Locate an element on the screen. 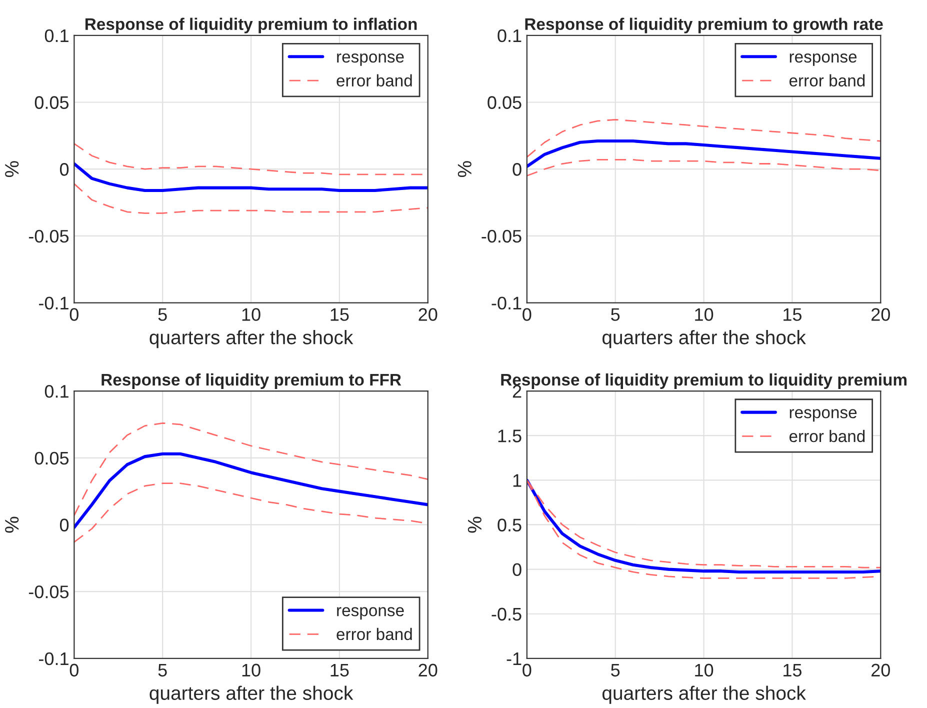 Image resolution: width=927 pixels, height=708 pixels. y-tick-label: -1 is located at coordinates (514, 658).